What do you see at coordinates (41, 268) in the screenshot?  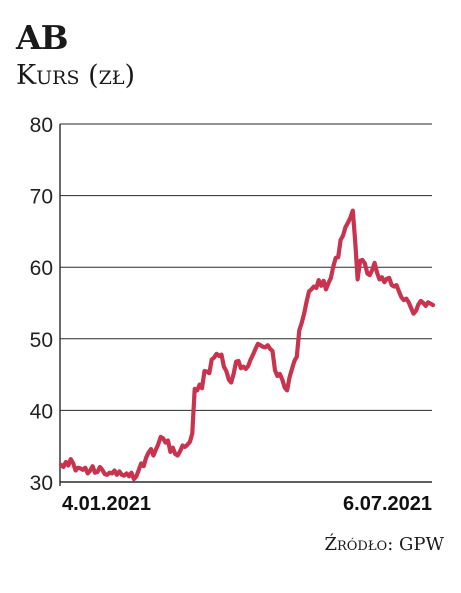 I see `y-tick-label: 60` at bounding box center [41, 268].